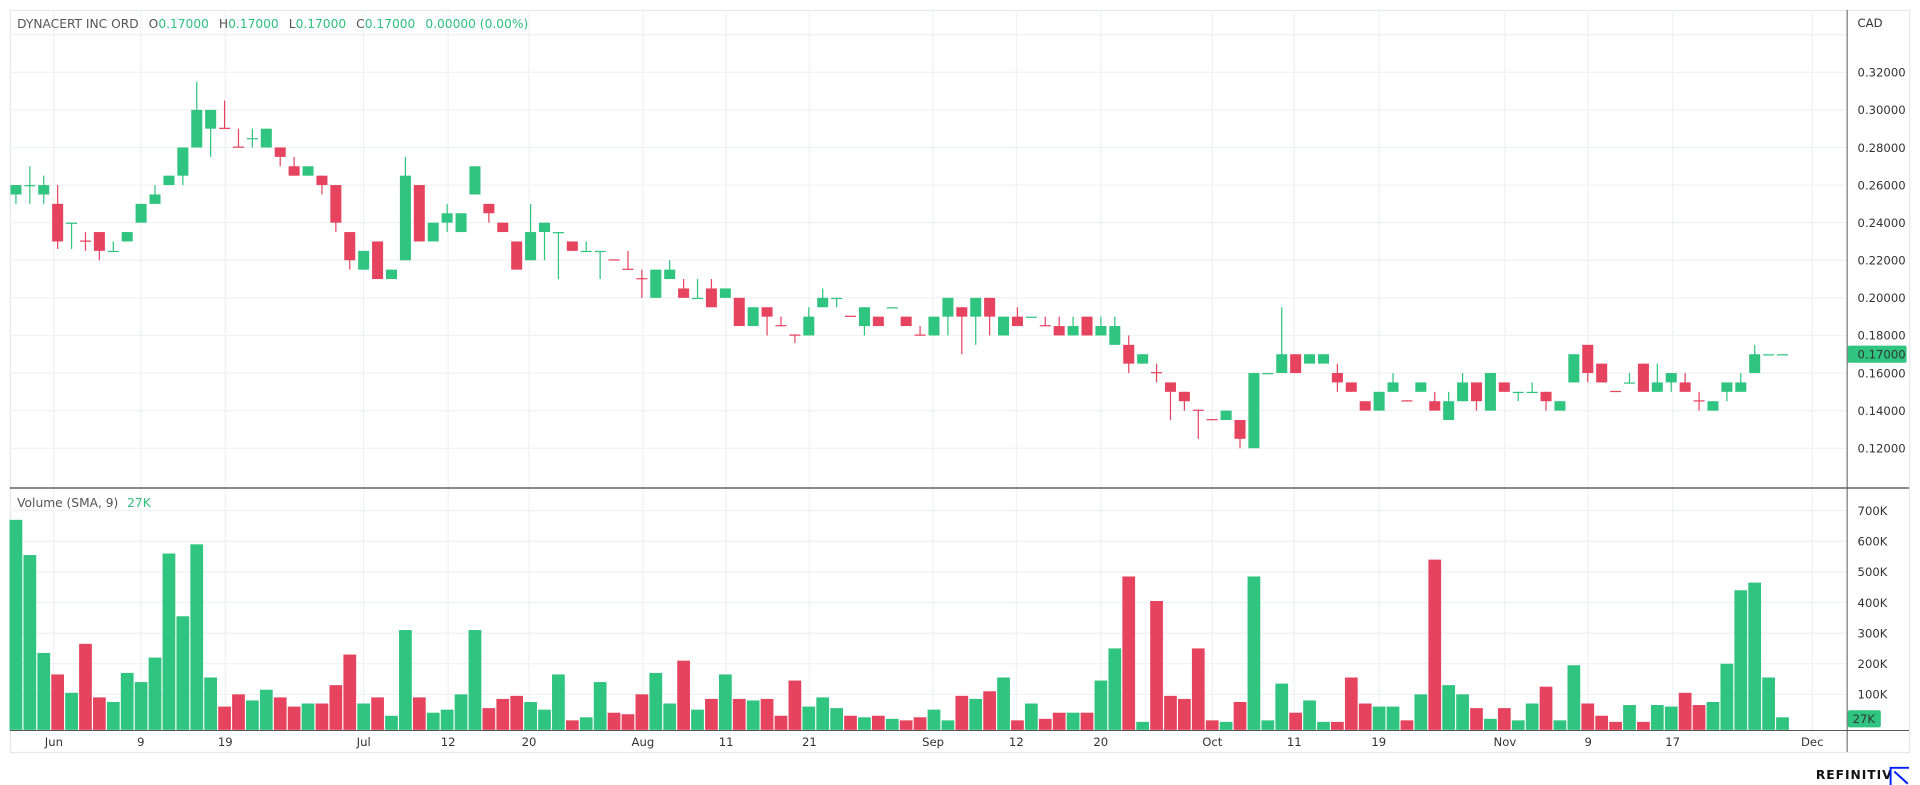 This screenshot has width=1920, height=785. What do you see at coordinates (1882, 298) in the screenshot?
I see `price-tick-label: 0.20000` at bounding box center [1882, 298].